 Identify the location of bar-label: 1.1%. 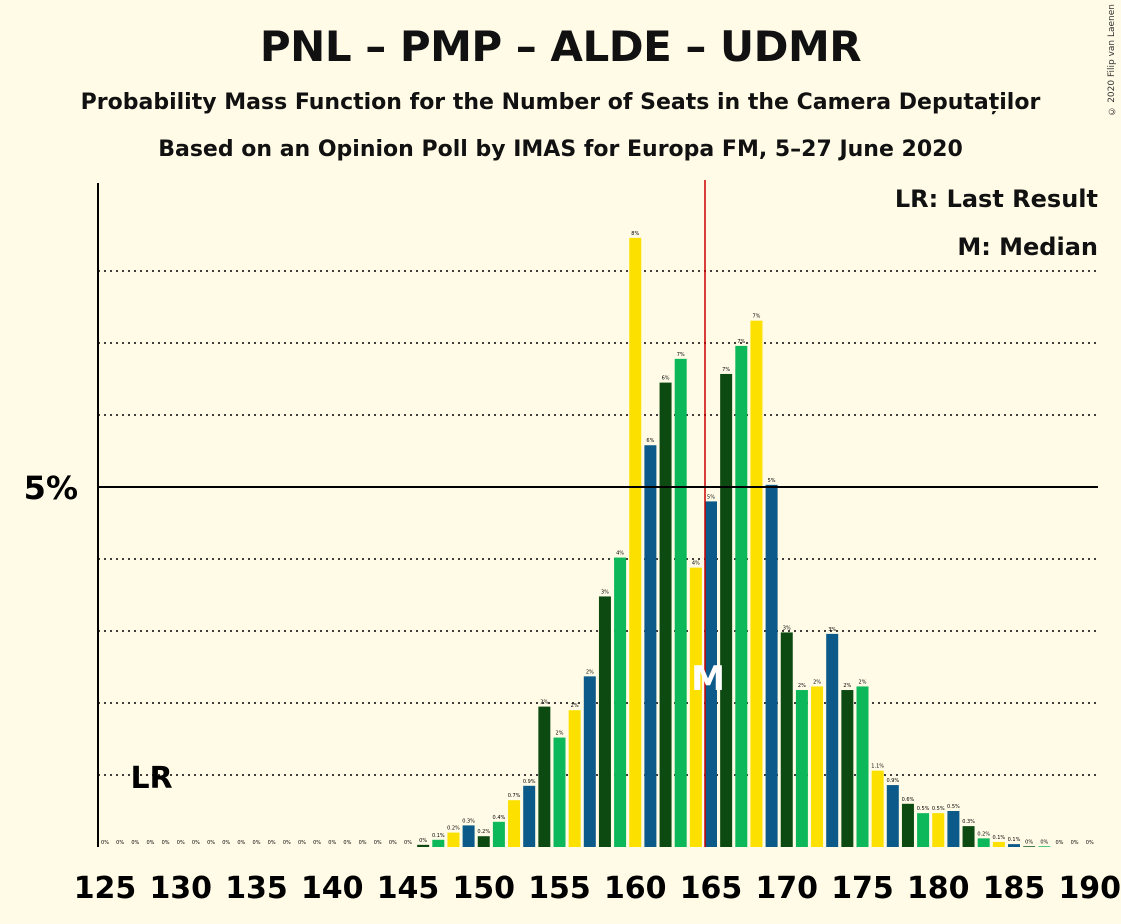
(877, 767).